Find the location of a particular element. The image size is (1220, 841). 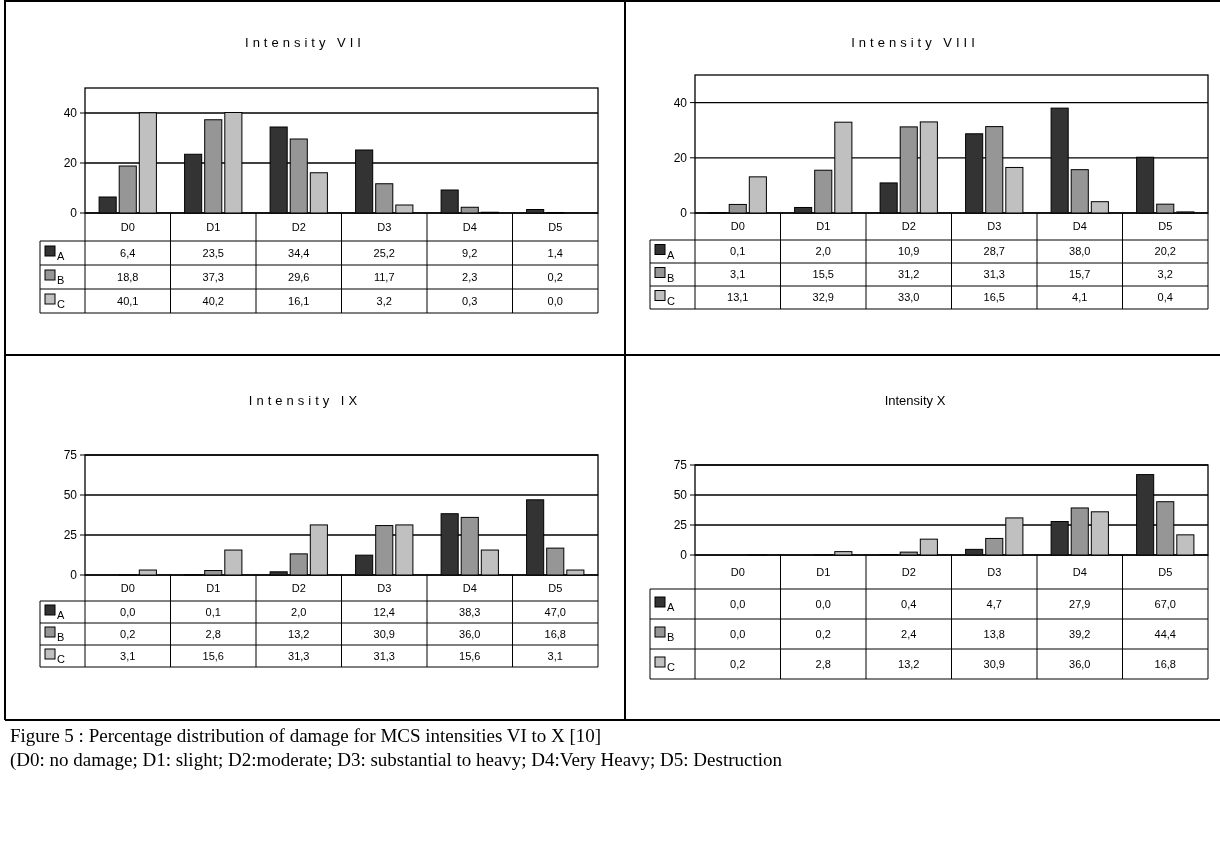

data-label: 16,5 is located at coordinates (994, 297).